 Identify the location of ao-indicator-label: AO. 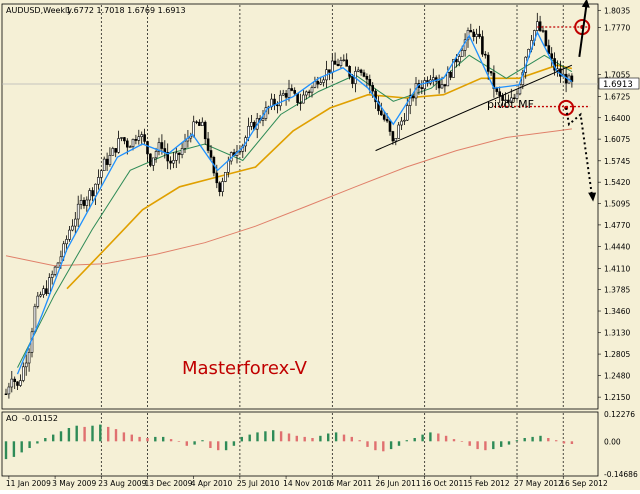
(12, 418).